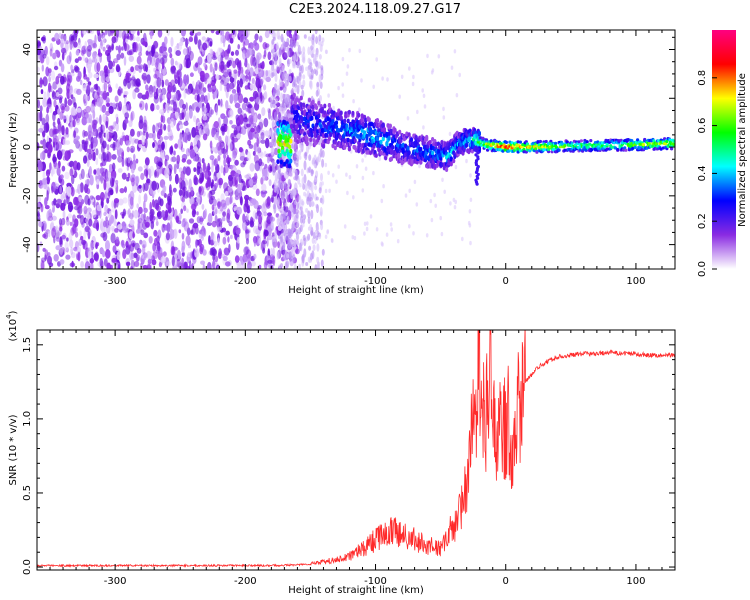 This screenshot has height=600, width=750. What do you see at coordinates (27, 147) in the screenshot?
I see `y-tick-label: 0` at bounding box center [27, 147].